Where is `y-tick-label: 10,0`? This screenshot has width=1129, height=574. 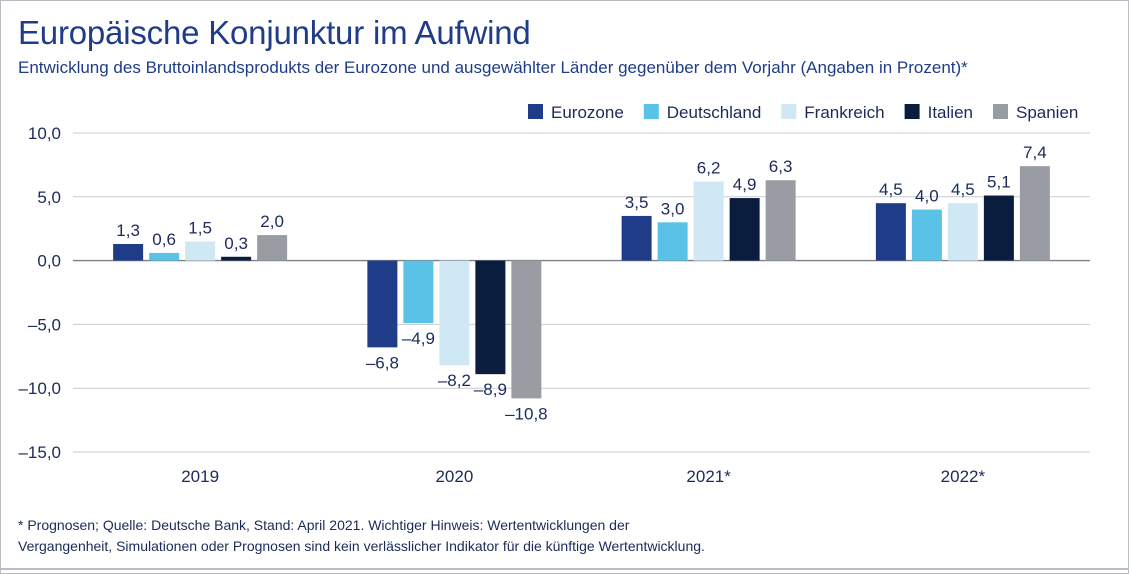
y-tick-label: 10,0 is located at coordinates (44, 133).